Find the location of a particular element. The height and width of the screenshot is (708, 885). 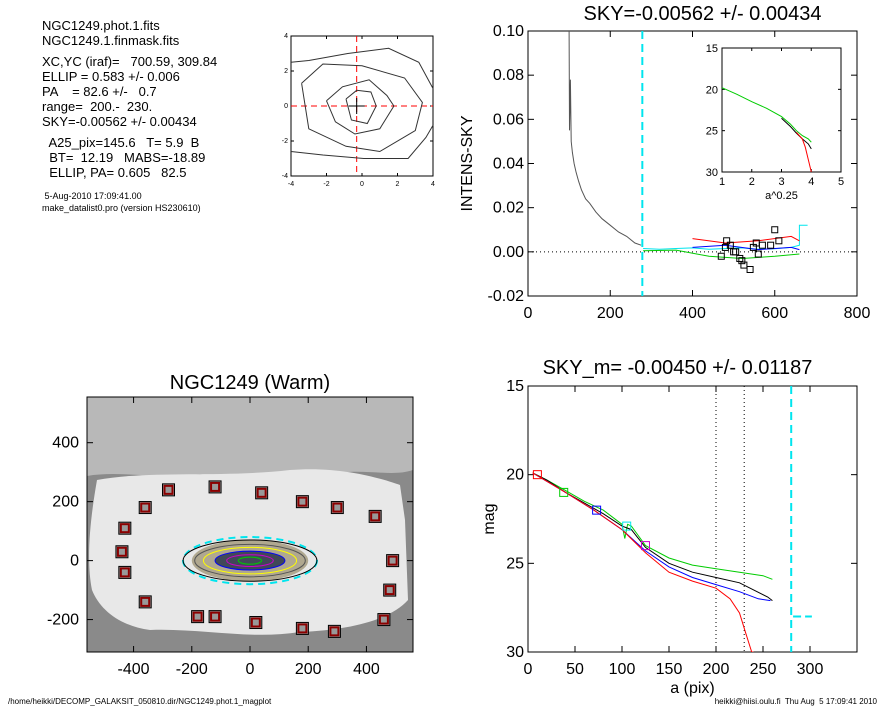

contour-ytick-label: 0 is located at coordinates (286, 106).